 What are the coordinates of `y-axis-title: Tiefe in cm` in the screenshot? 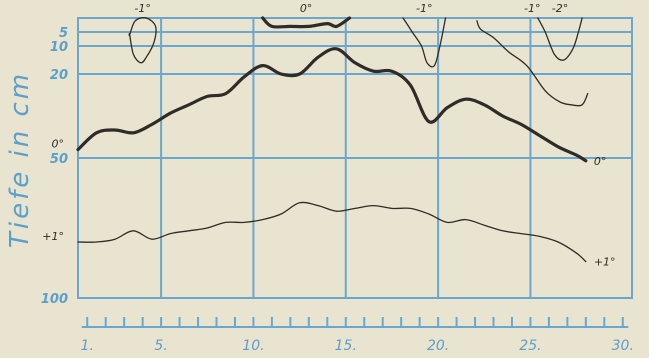 It's located at (20, 159).